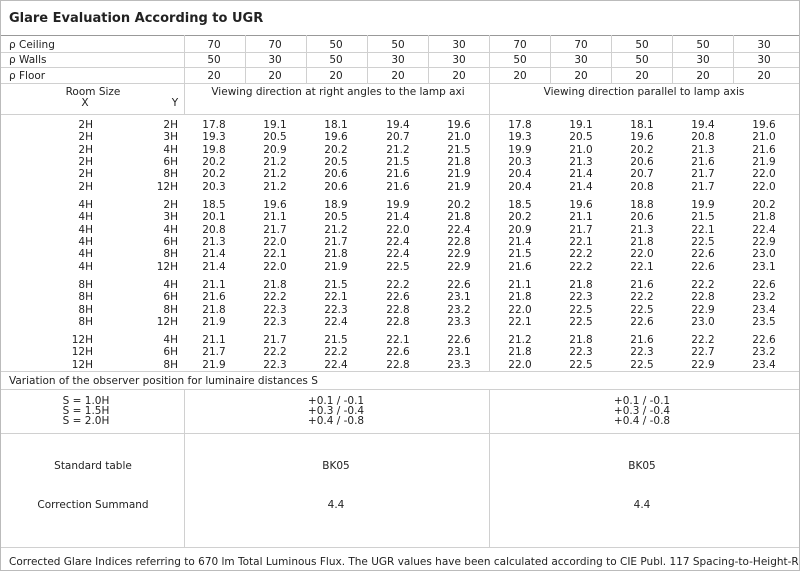 The image size is (800, 571). I want to click on ugr-value: 21.6, so click(642, 285).